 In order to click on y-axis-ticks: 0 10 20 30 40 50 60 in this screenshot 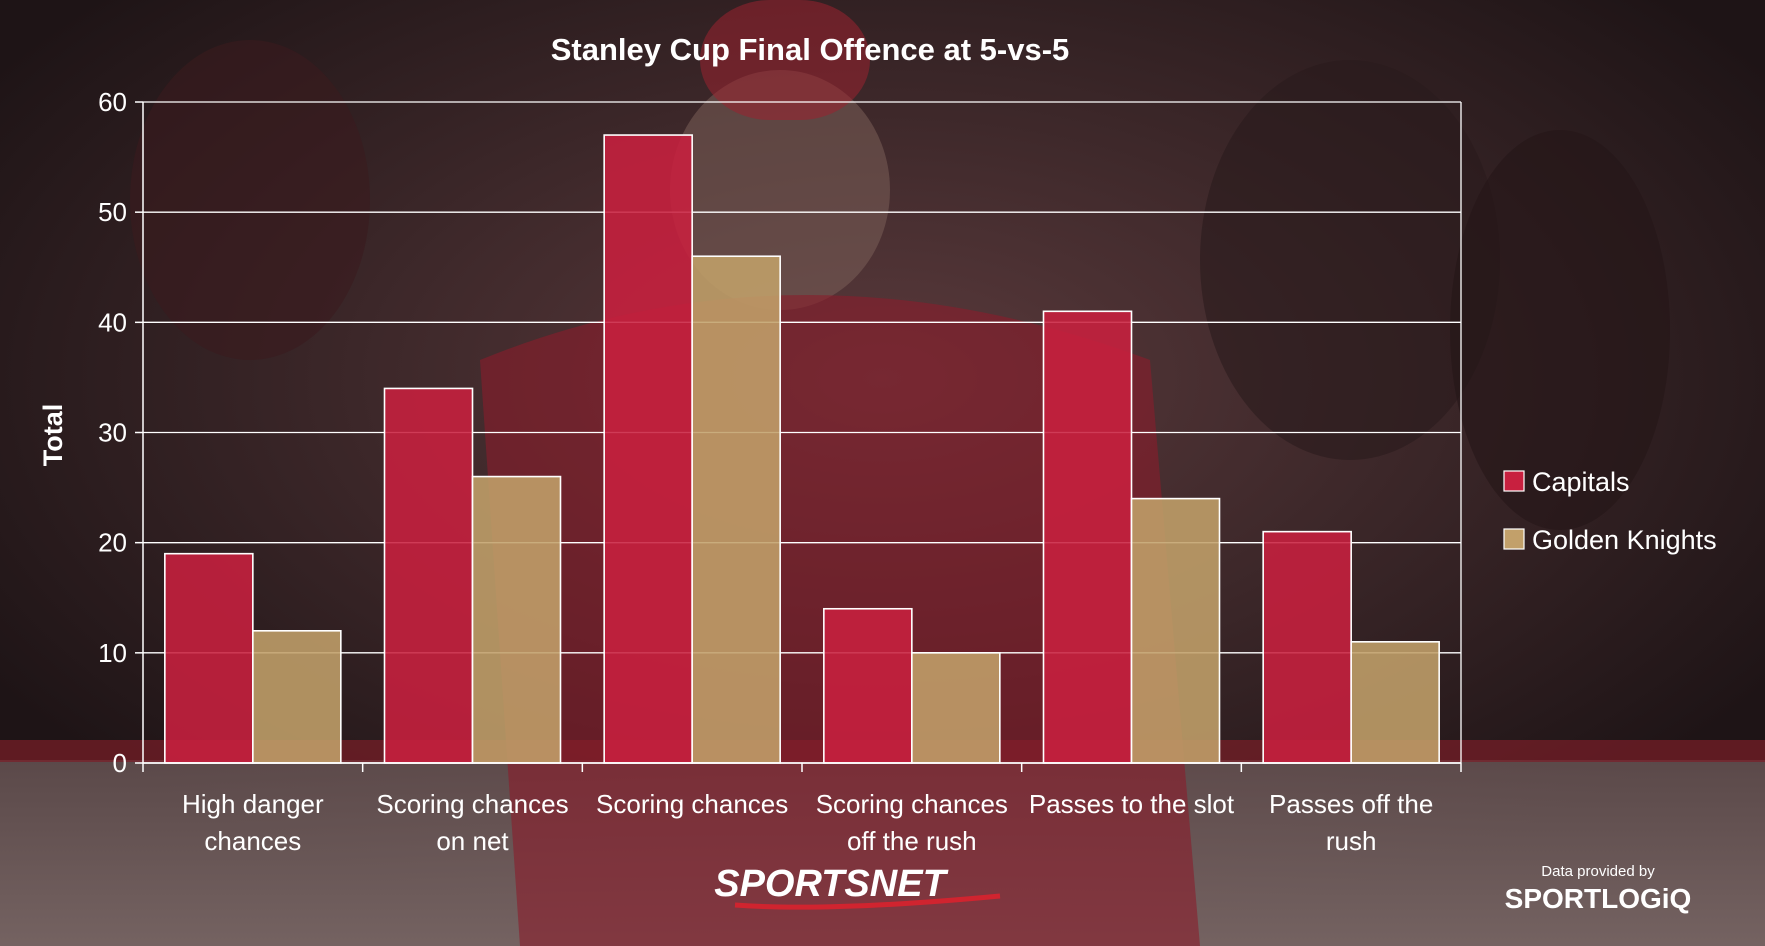, I will do `click(120, 432)`.